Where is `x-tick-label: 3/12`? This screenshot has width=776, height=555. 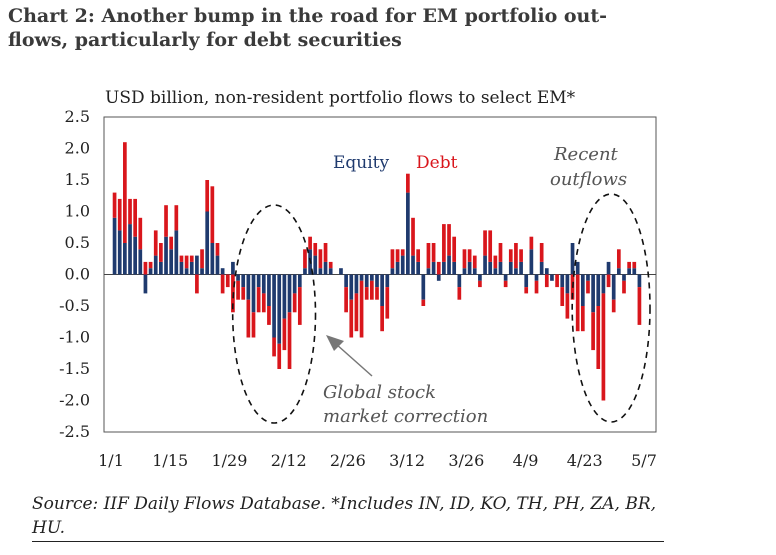 x-tick-label: 3/12 is located at coordinates (407, 460).